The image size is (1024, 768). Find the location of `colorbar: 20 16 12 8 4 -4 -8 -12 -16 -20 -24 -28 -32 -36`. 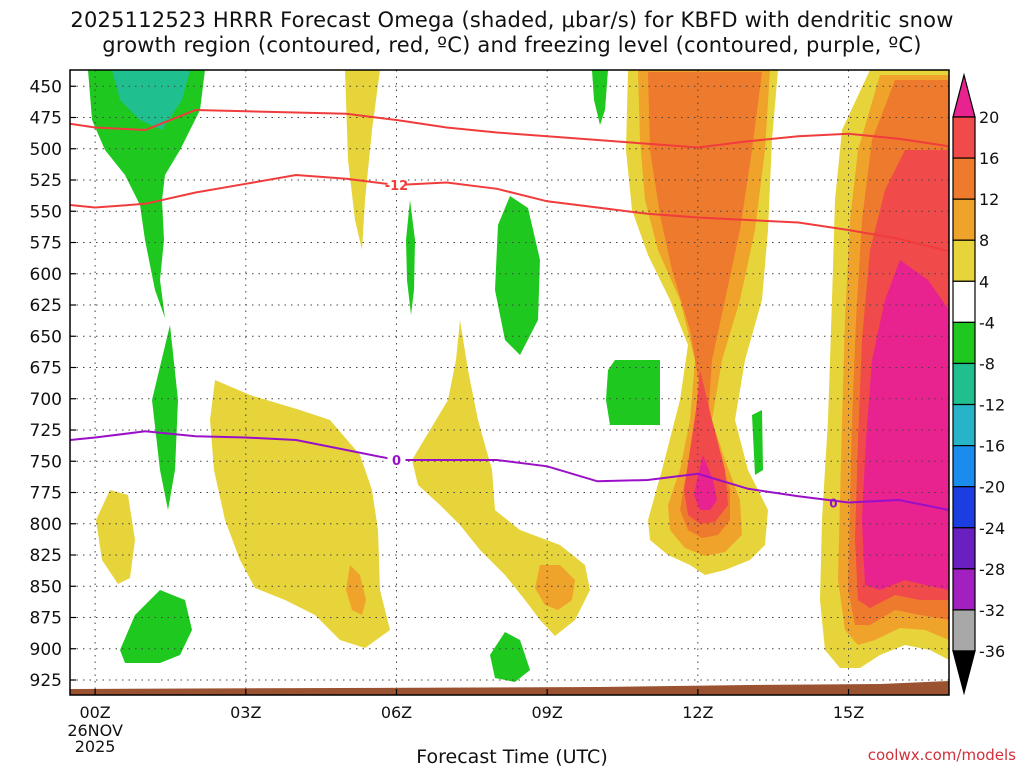

colorbar: 20 16 12 8 4 -4 -8 -12 -16 -20 -24 -28 -32 -36 is located at coordinates (978, 384).